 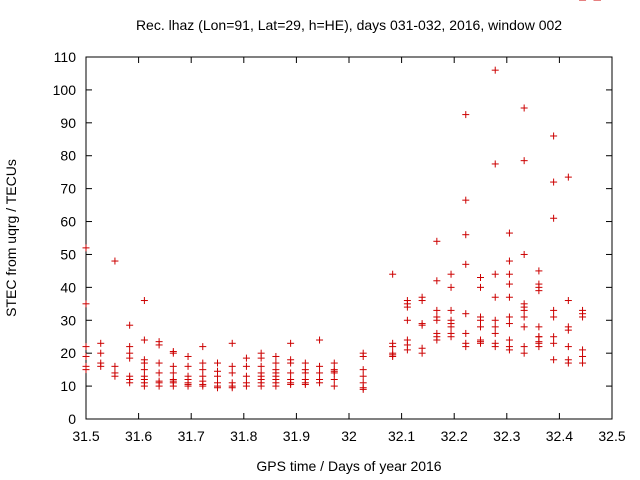 What do you see at coordinates (348, 466) in the screenshot?
I see `x-axis-label: GPS time / Days of year 2016` at bounding box center [348, 466].